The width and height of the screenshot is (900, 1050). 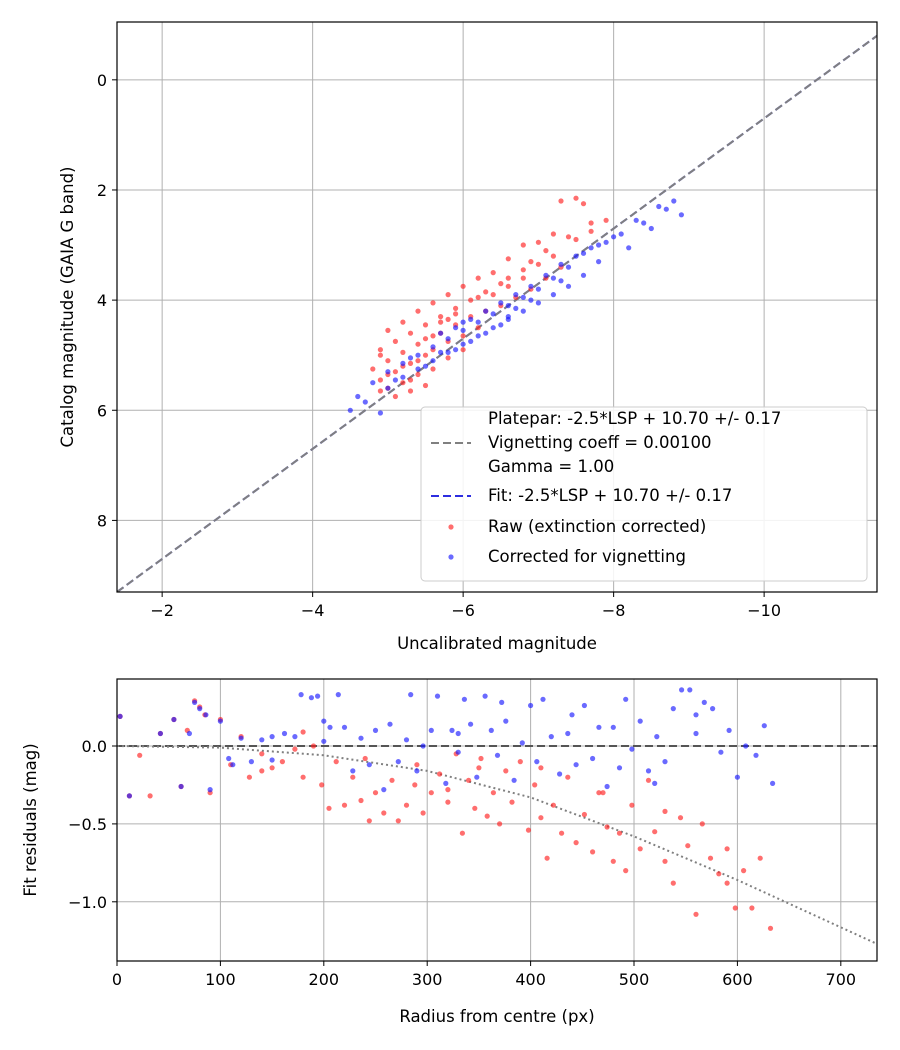 What do you see at coordinates (107, 300) in the screenshot?
I see `top-y-ticks: 0 2 4 6 8` at bounding box center [107, 300].